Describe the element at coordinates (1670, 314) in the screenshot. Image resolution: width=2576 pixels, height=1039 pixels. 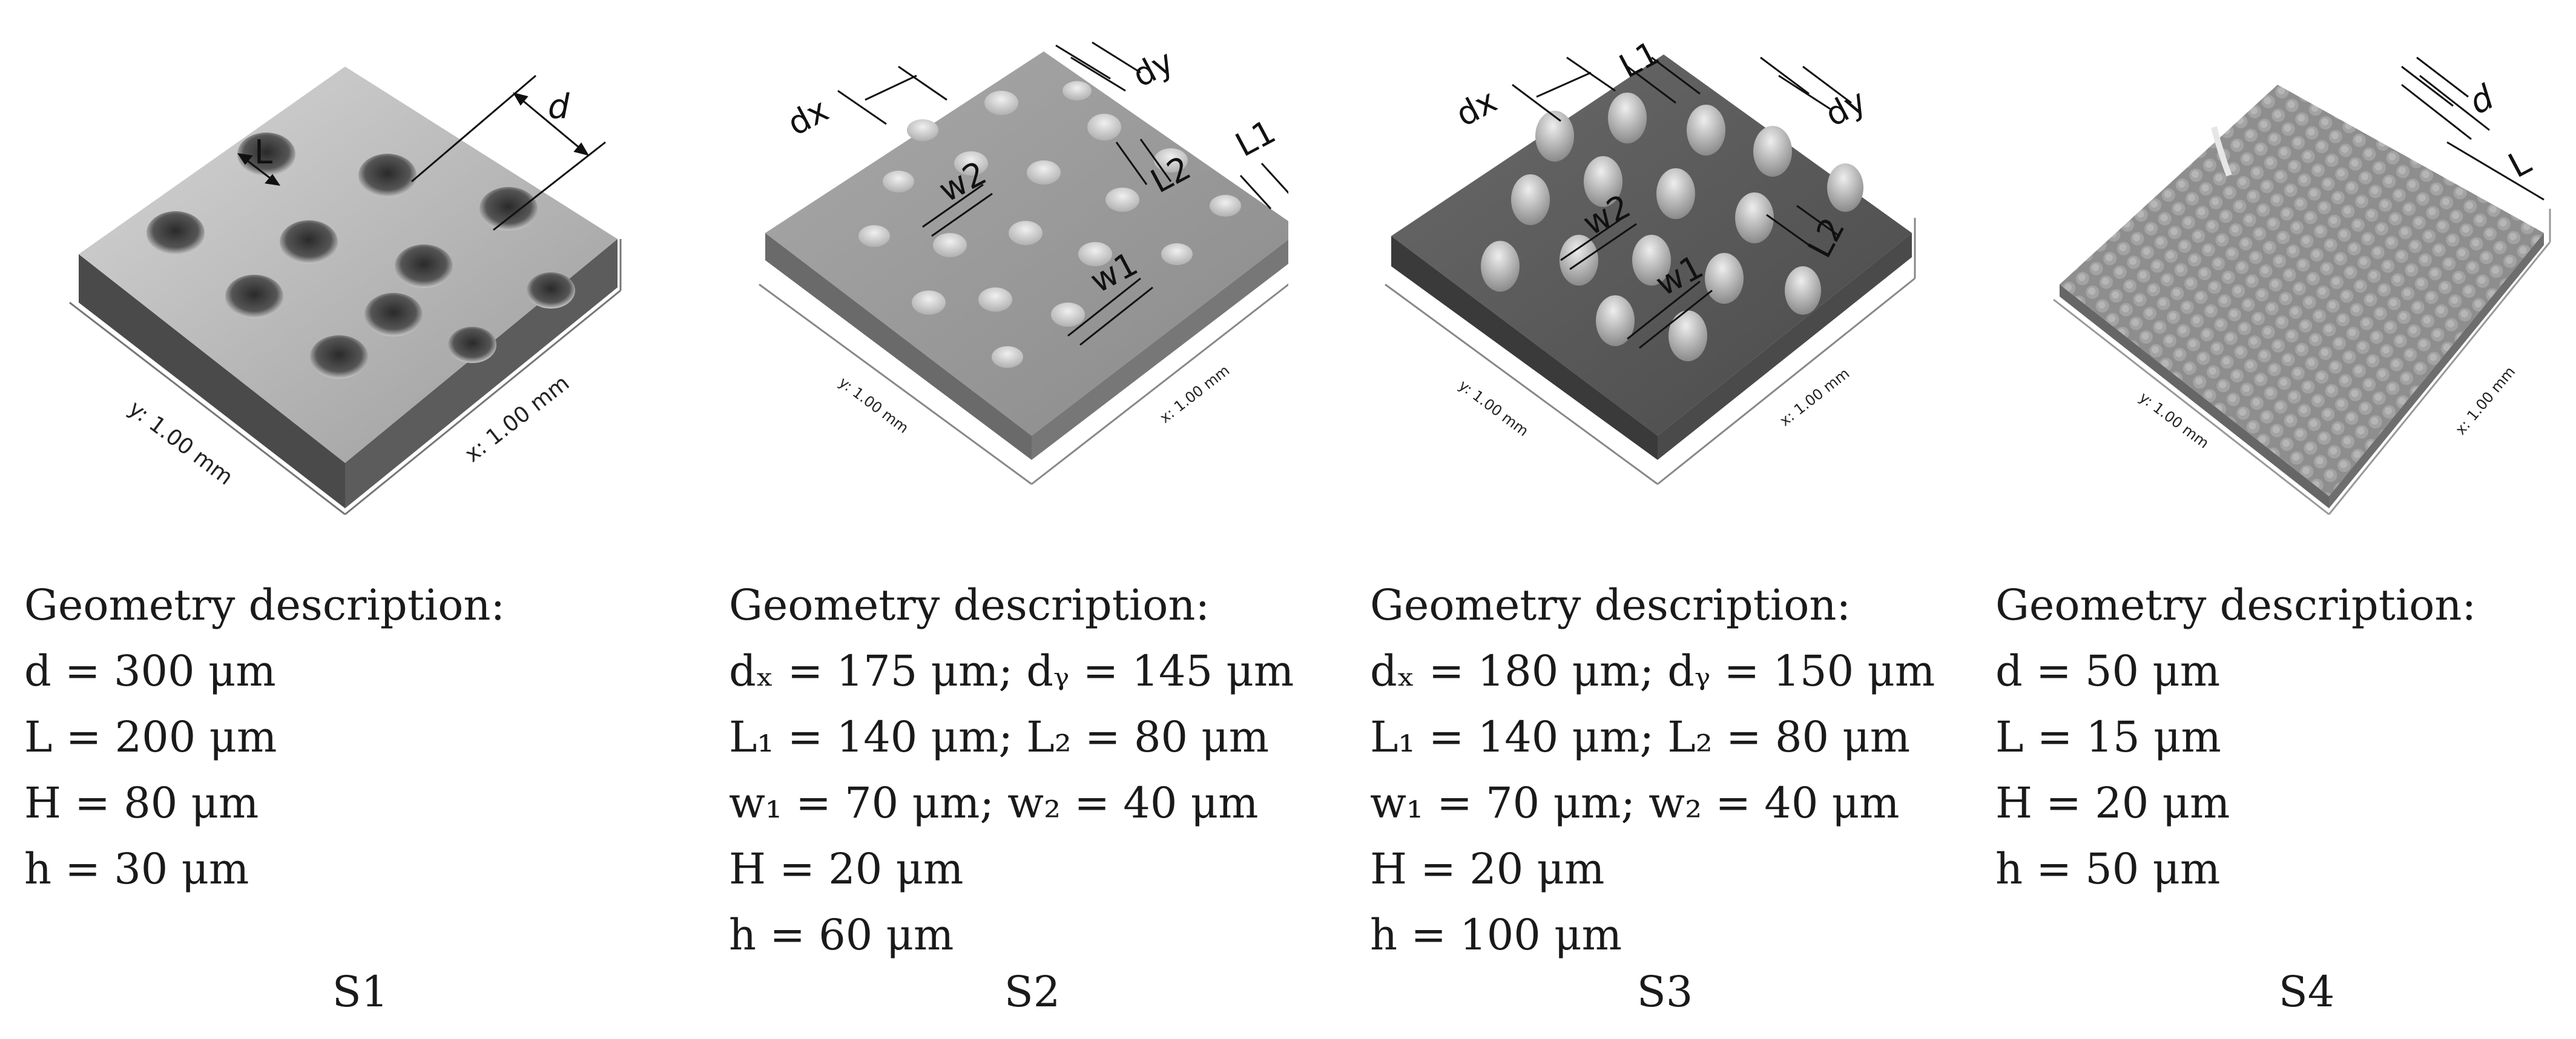
I see `dimension-w1-s3` at that location.